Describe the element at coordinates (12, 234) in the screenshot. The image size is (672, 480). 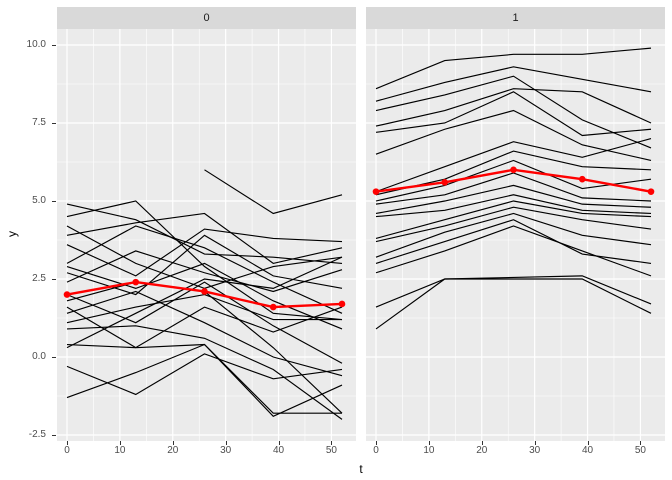
I see `y-axis-title: y` at that location.